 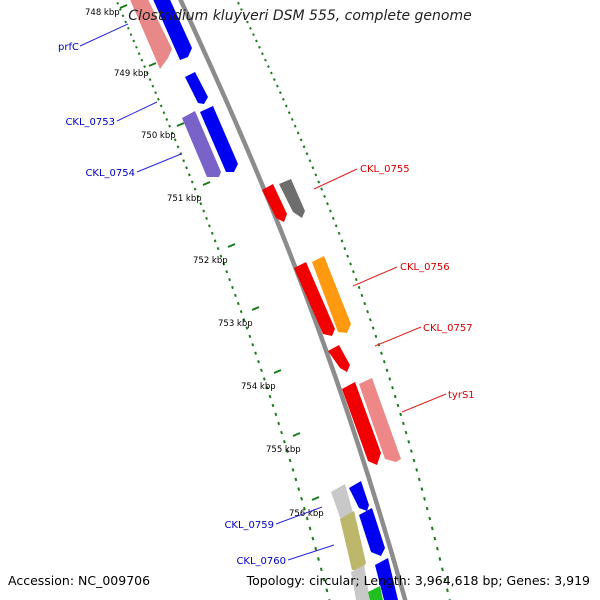 I want to click on gene-CKL_0756-red, so click(x=314, y=299).